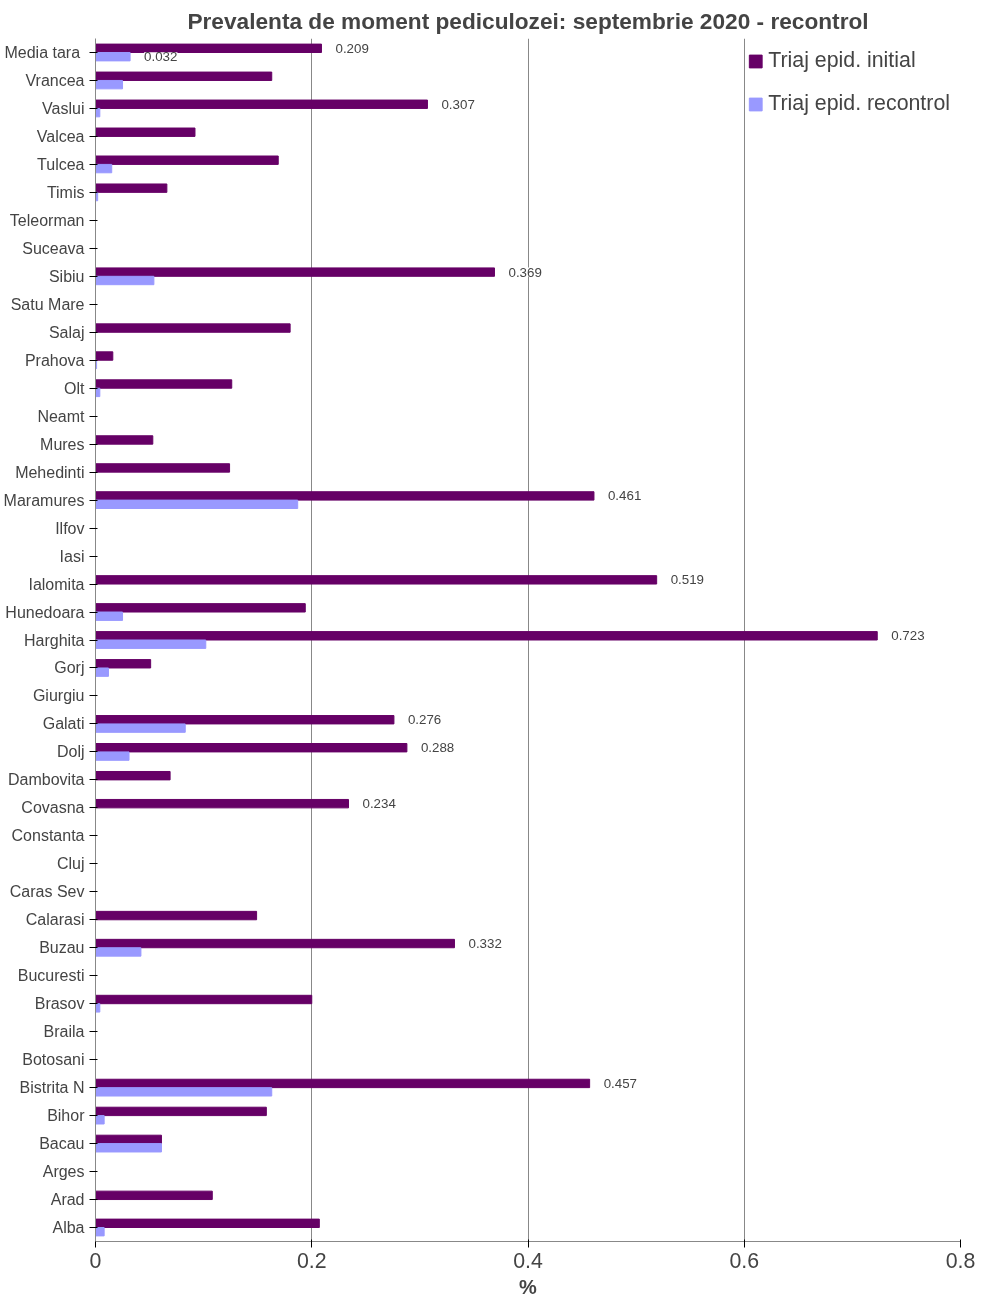 Image resolution: width=998 pixels, height=1314 pixels. Describe the element at coordinates (50, 472) in the screenshot. I see `y-tick-label: Mehedinti` at that location.